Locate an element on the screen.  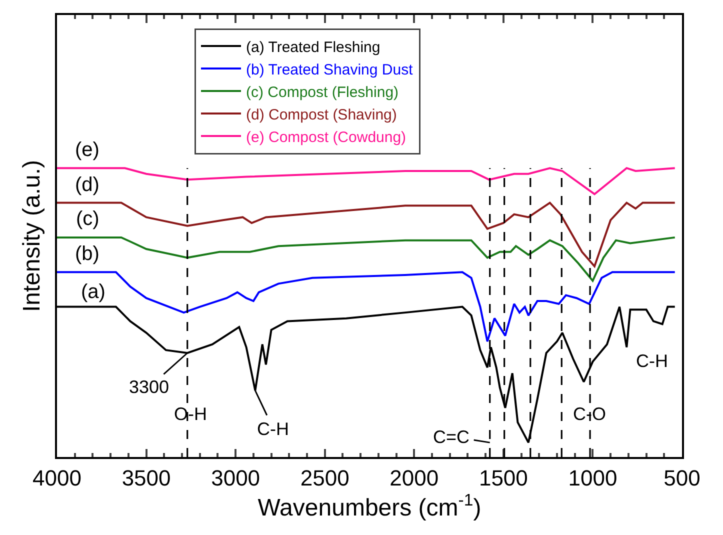
annotation: O-H is located at coordinates (190, 414).